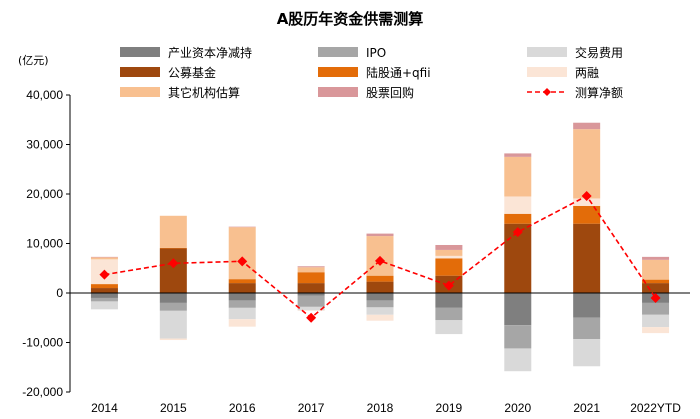 The image size is (700, 419). I want to click on x-tick-label-2022ytd: 2022YTD, so click(655, 408).